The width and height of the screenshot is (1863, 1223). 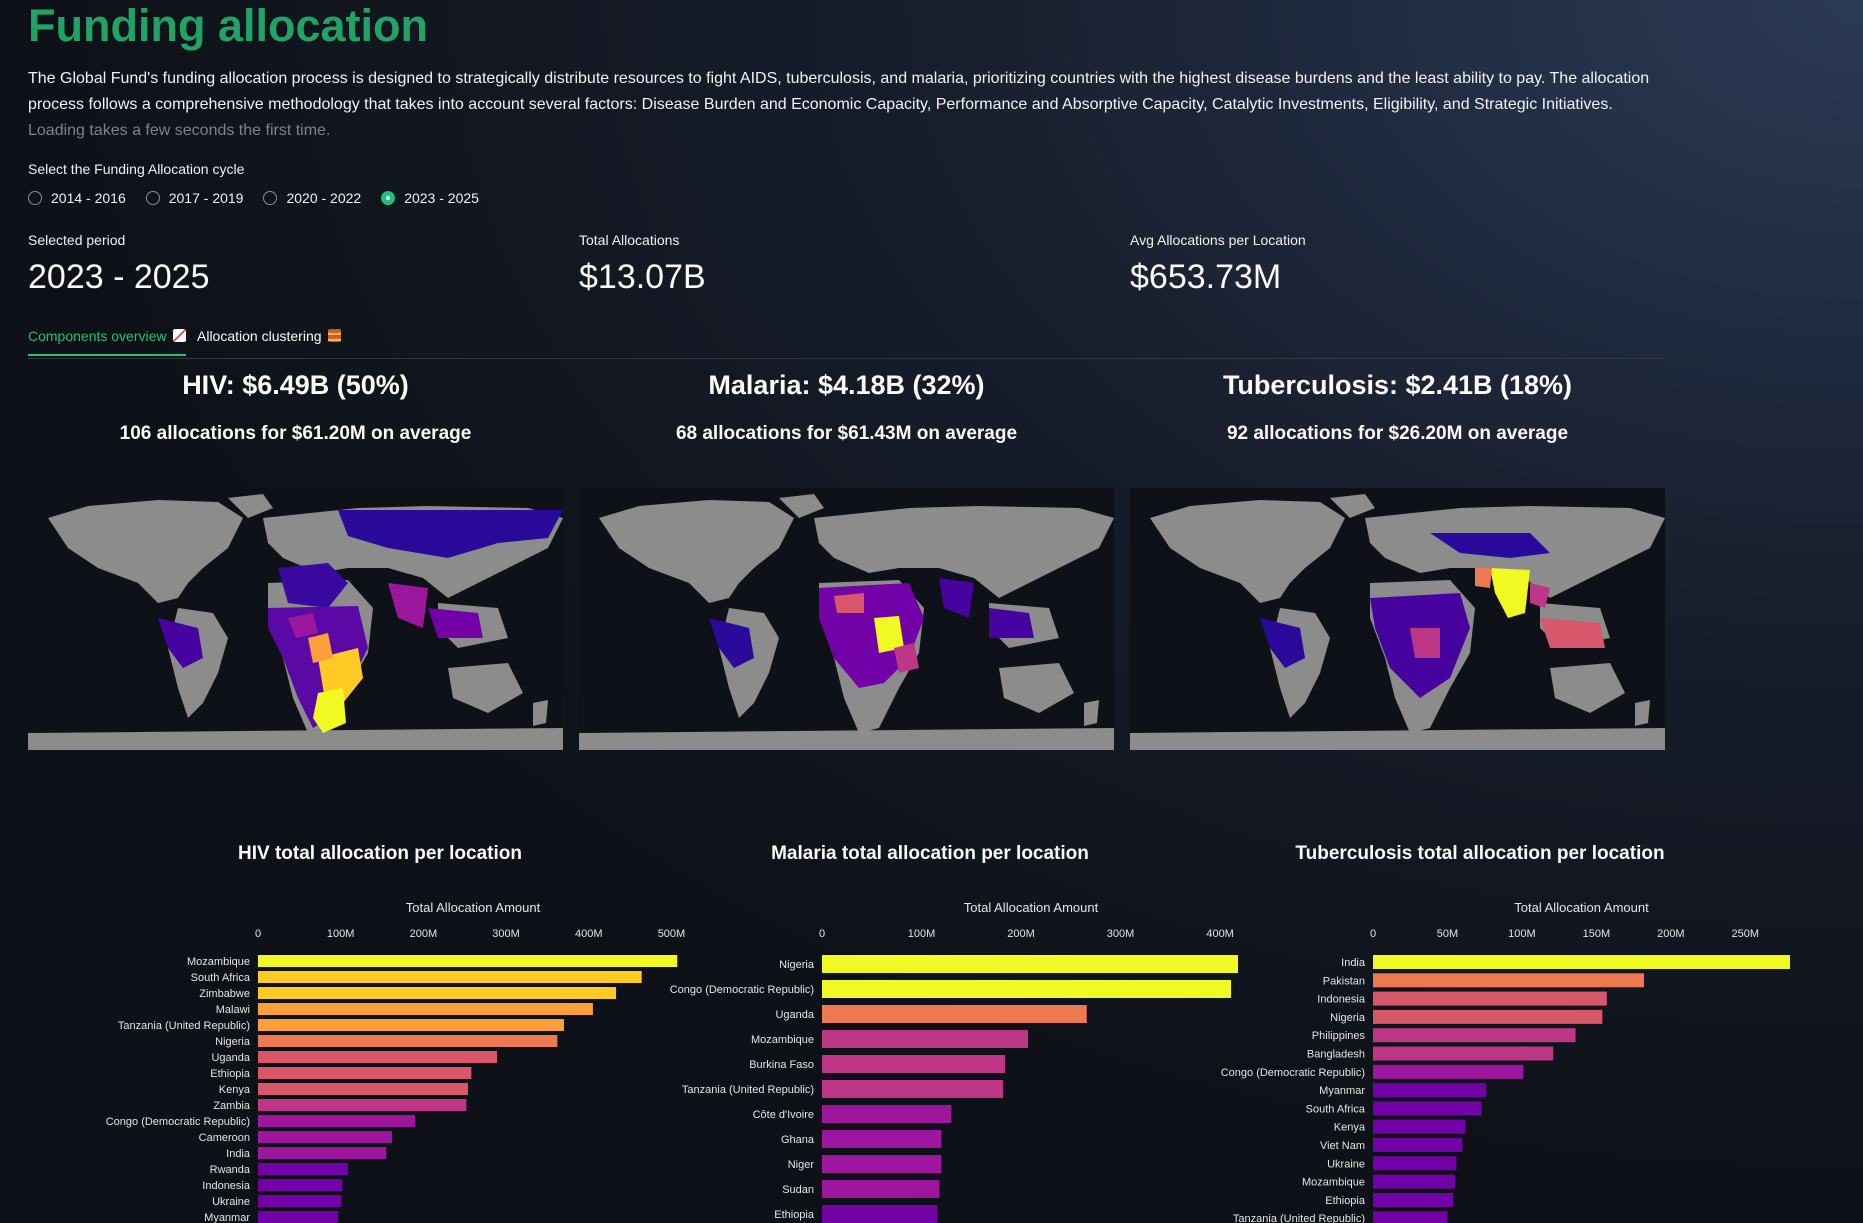 What do you see at coordinates (781, 1065) in the screenshot?
I see `category-label: Burkina Faso` at bounding box center [781, 1065].